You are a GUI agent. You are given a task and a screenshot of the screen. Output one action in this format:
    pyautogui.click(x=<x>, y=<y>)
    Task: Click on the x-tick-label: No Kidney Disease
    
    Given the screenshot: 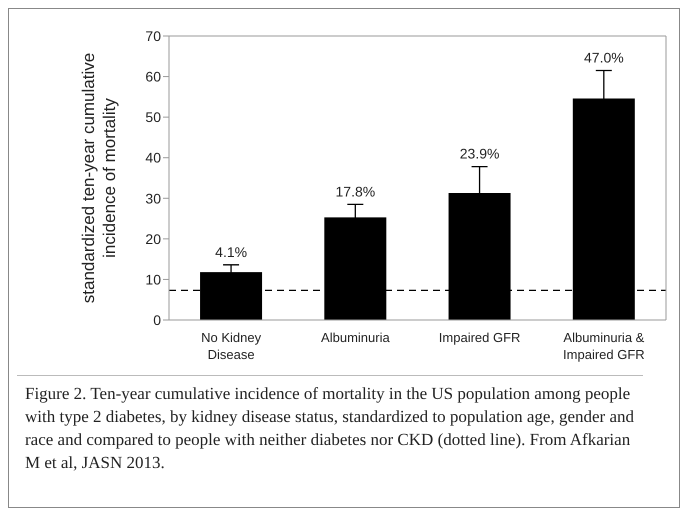 What is the action you would take?
    pyautogui.click(x=231, y=346)
    